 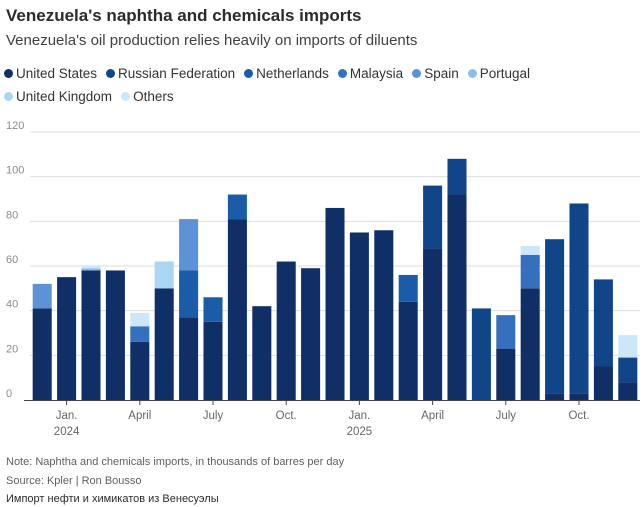 I want to click on y-tick-label: 120, so click(x=15, y=126).